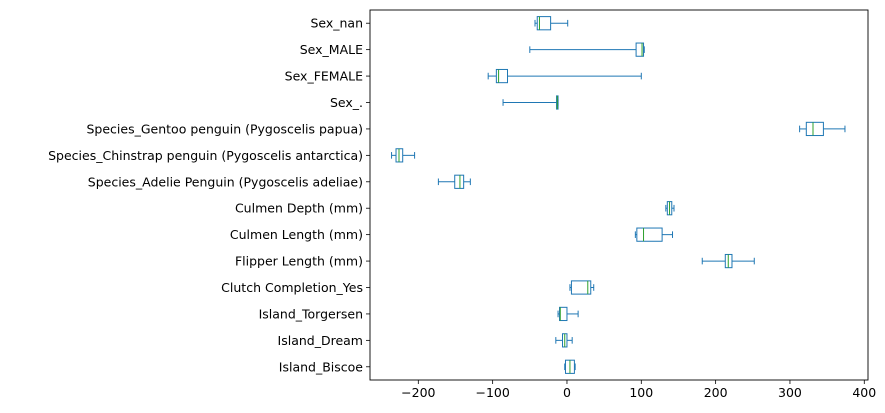 The width and height of the screenshot is (885, 413). What do you see at coordinates (321, 366) in the screenshot?
I see `y-tick-label: Island_Biscoe` at bounding box center [321, 366].